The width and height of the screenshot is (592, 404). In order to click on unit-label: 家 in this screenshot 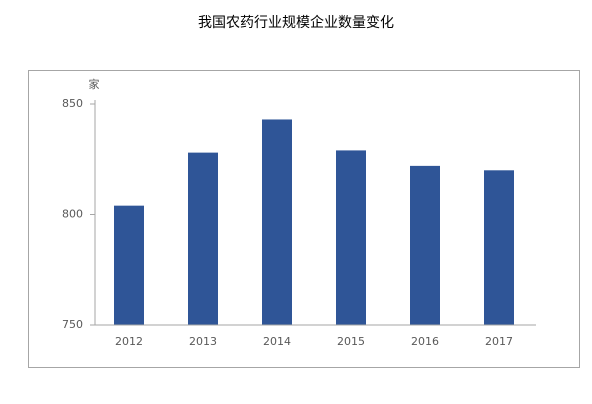, I will do `click(94, 84)`.